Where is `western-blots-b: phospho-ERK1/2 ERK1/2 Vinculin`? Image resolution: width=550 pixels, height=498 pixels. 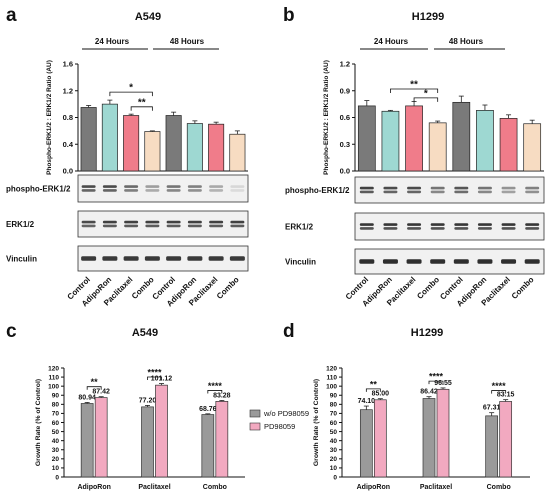
western-blots-b: phospho-ERK1/2 ERK1/2 Vinculin is located at coordinates (415, 225).